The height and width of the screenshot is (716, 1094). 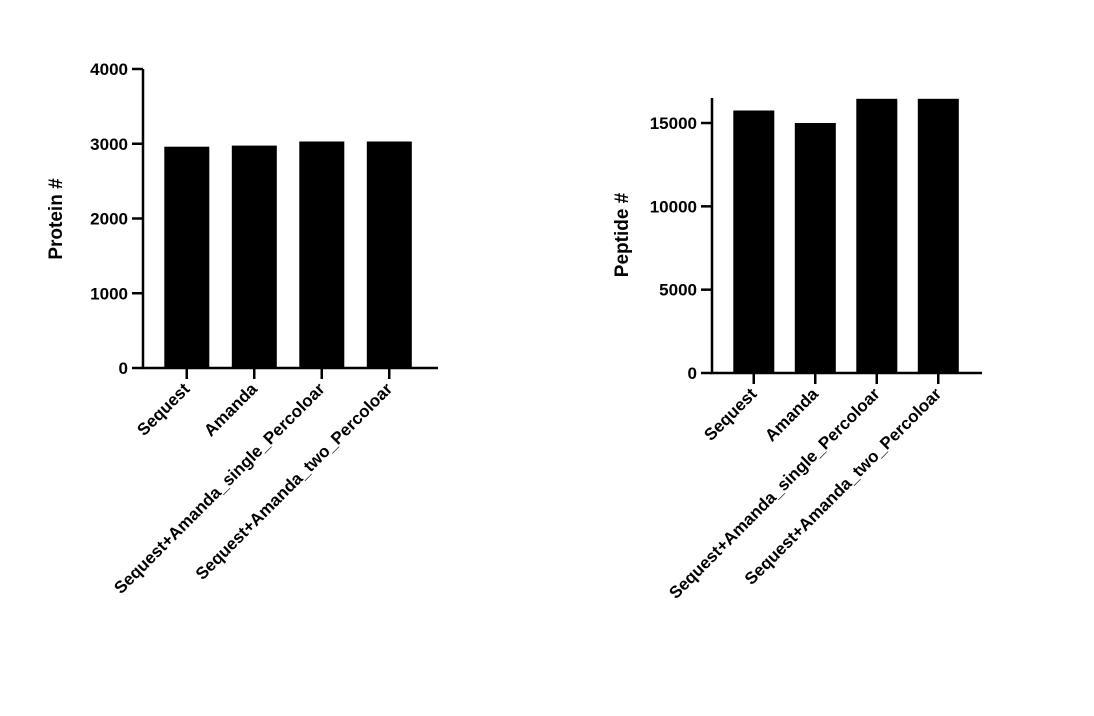 What do you see at coordinates (622, 234) in the screenshot?
I see `peptide-y-axis-title: Peptide #` at bounding box center [622, 234].